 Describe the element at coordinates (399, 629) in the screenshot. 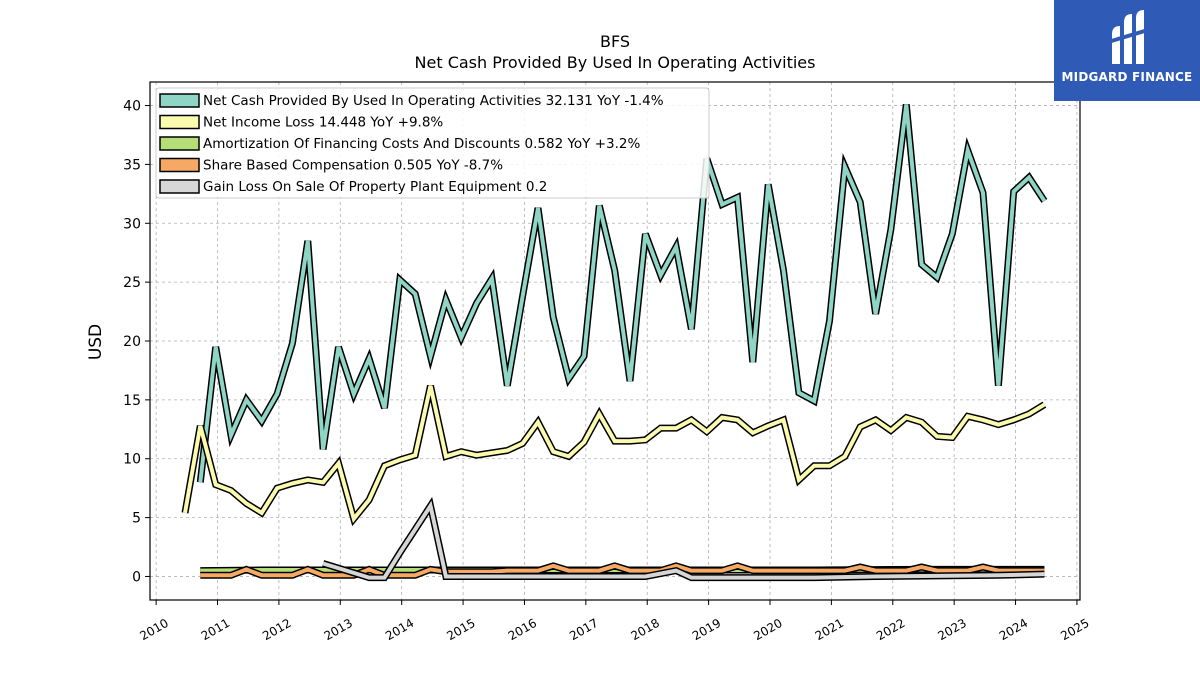

I see `x-tick-label: 2014` at that location.